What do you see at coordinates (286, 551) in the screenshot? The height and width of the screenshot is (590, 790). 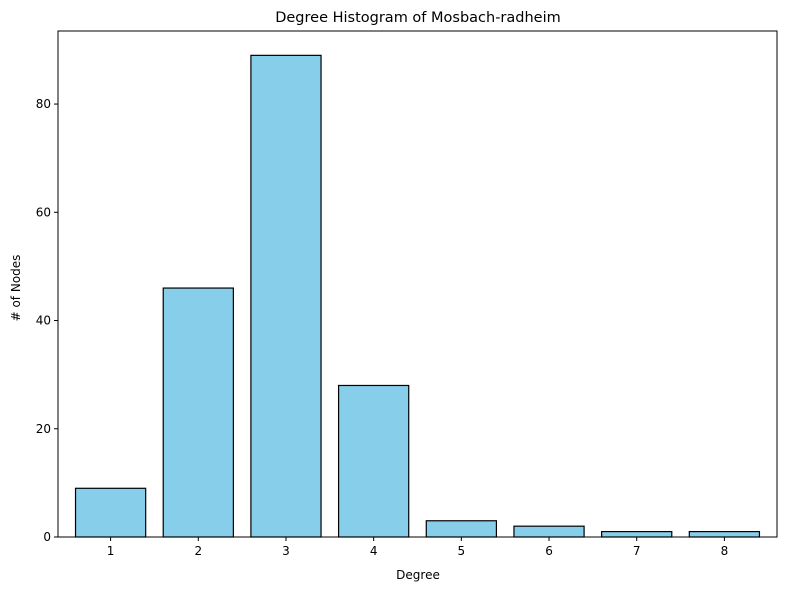 I see `x-tick-label: 3` at bounding box center [286, 551].